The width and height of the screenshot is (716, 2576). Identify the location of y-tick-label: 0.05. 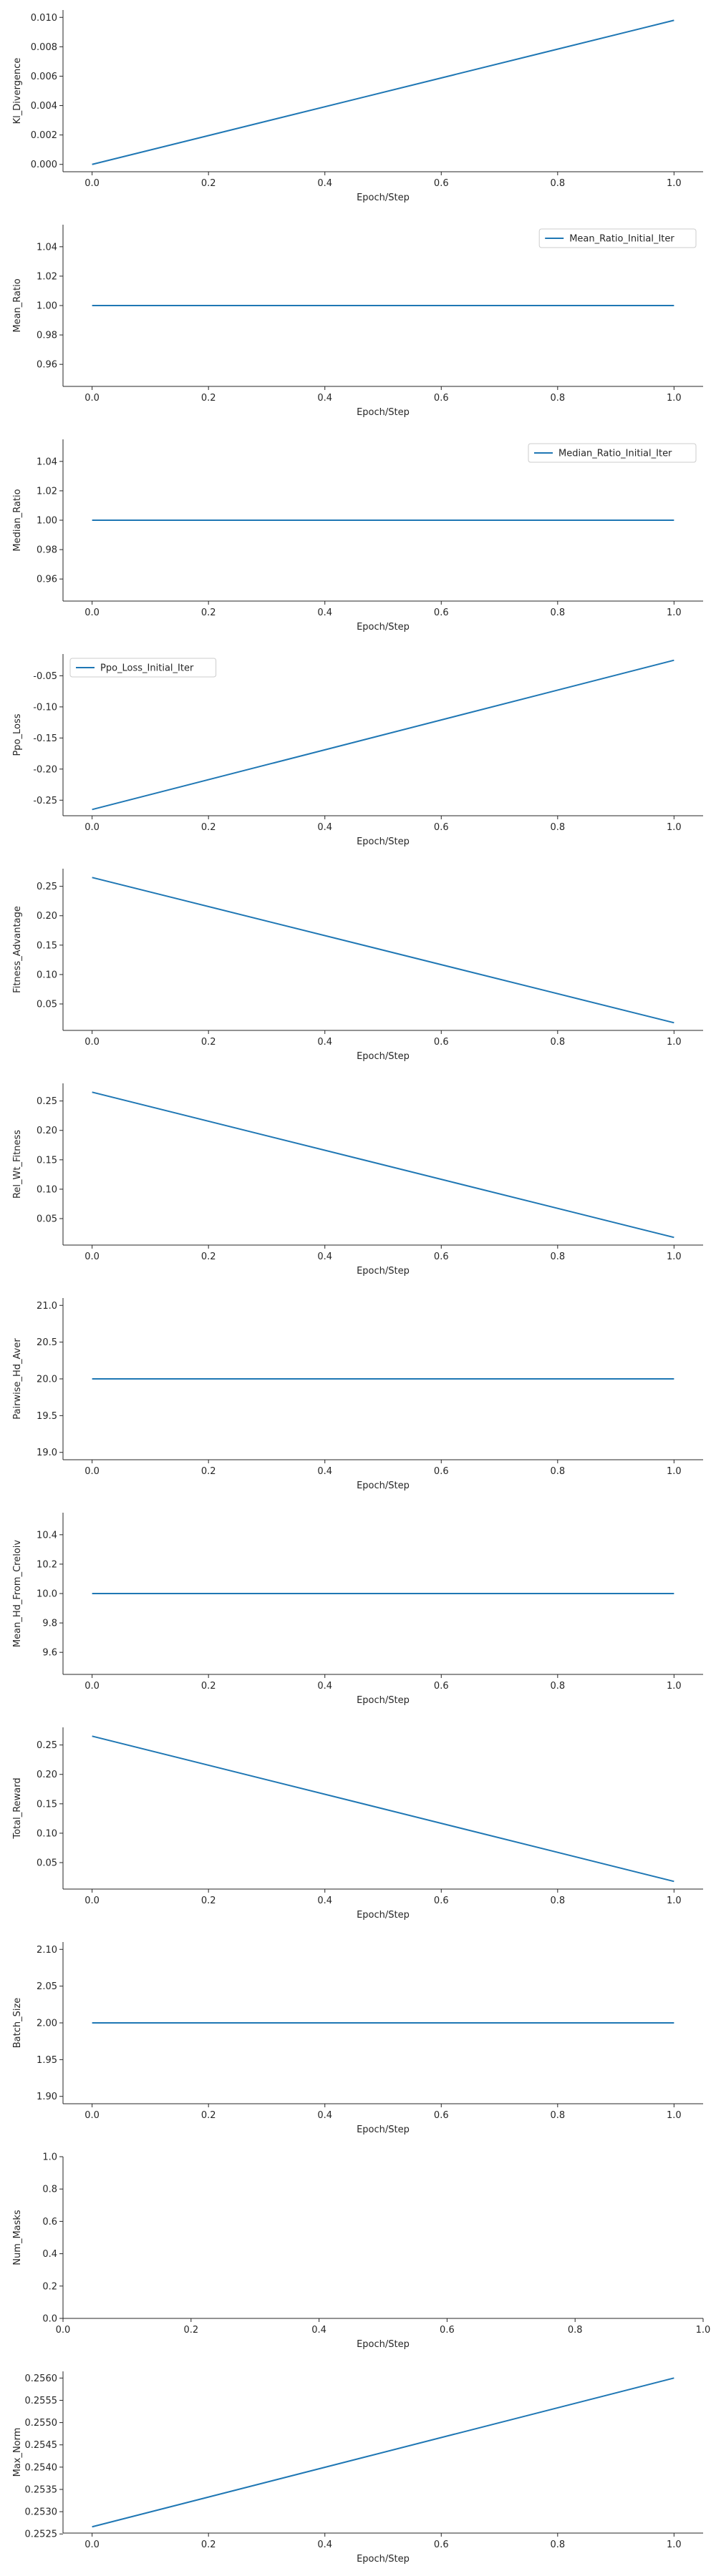
(47, 1864).